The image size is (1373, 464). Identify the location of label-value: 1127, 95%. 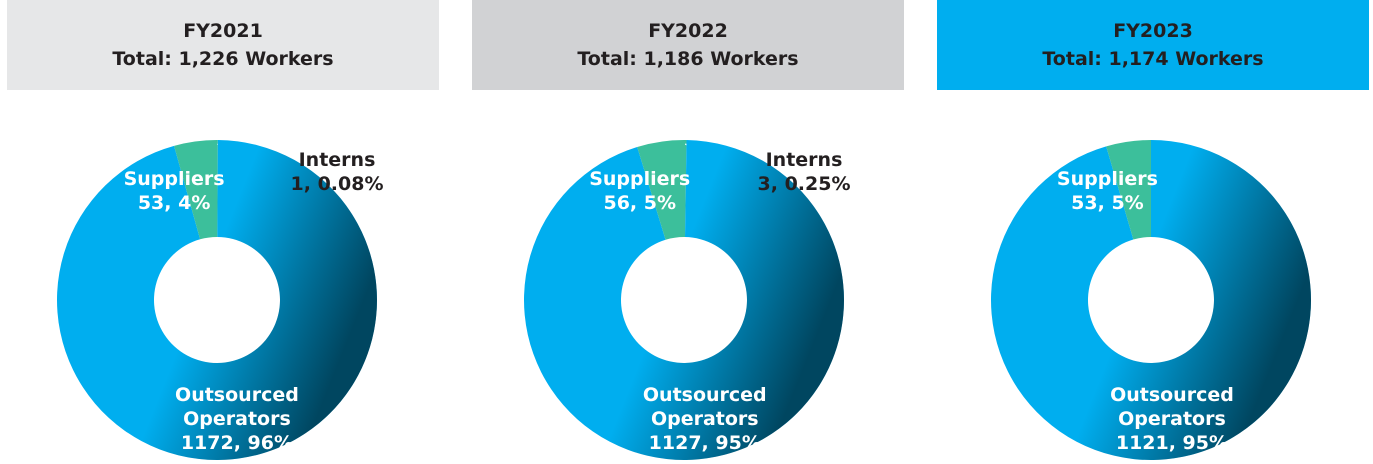
(704, 442).